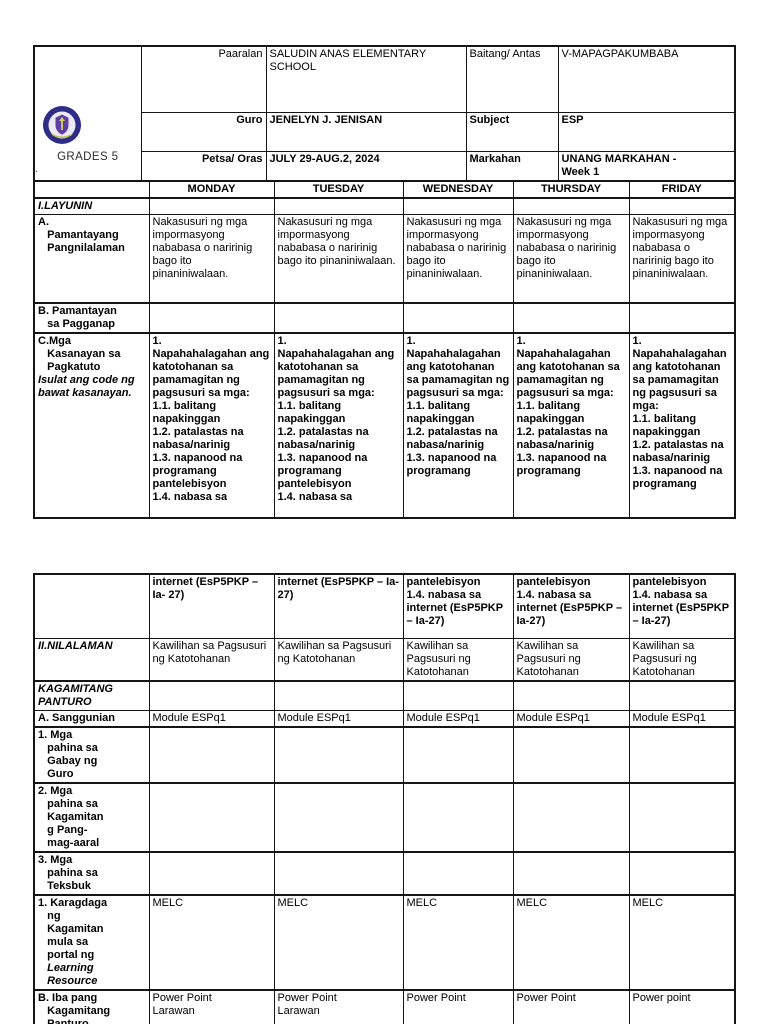 The height and width of the screenshot is (1024, 768). Describe the element at coordinates (211, 189) in the screenshot. I see `column-header-monday: MONDAY` at that location.